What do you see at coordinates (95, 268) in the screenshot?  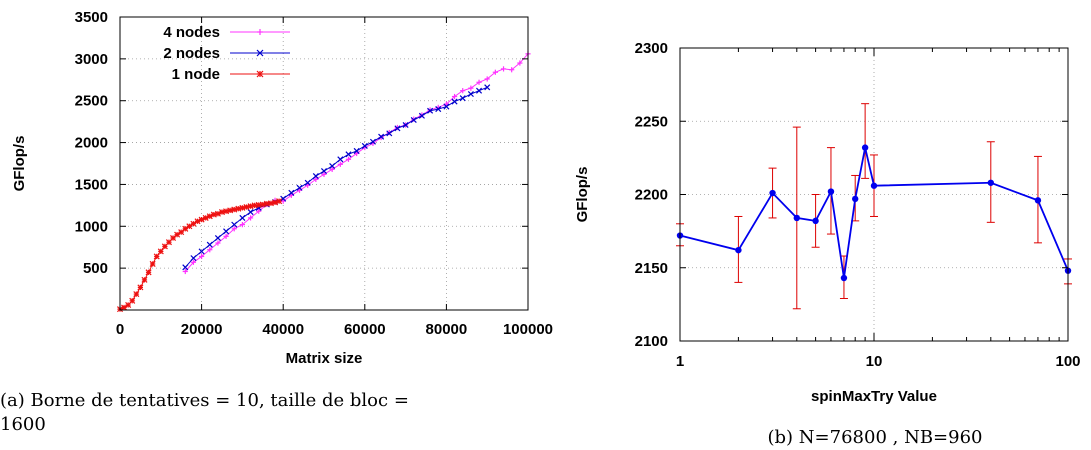 I see `y-tick-label: 500` at bounding box center [95, 268].